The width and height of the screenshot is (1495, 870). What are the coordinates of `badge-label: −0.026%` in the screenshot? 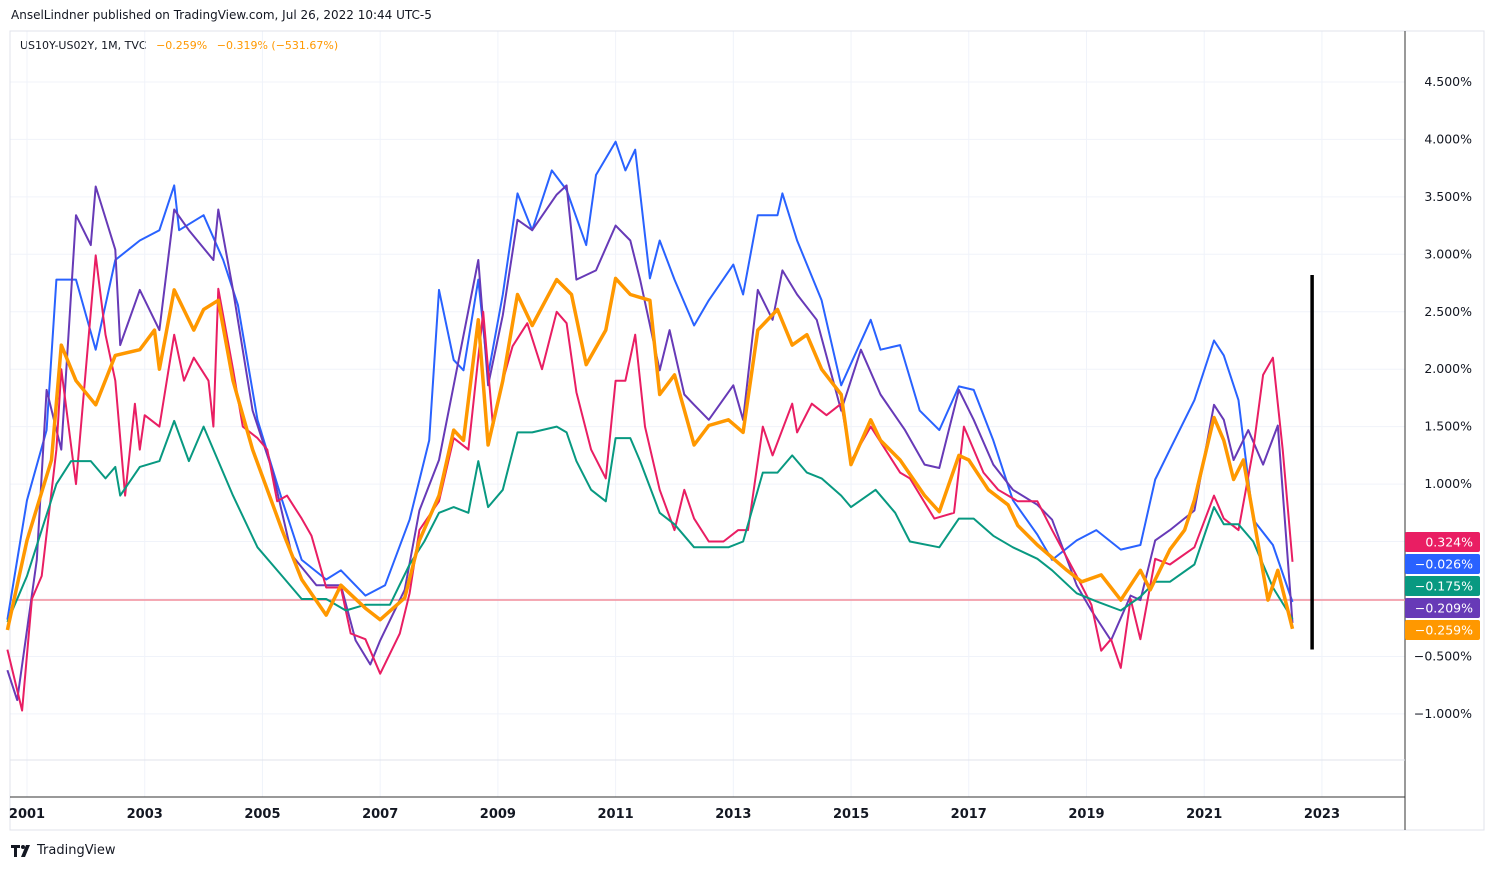 It's located at (1444, 564).